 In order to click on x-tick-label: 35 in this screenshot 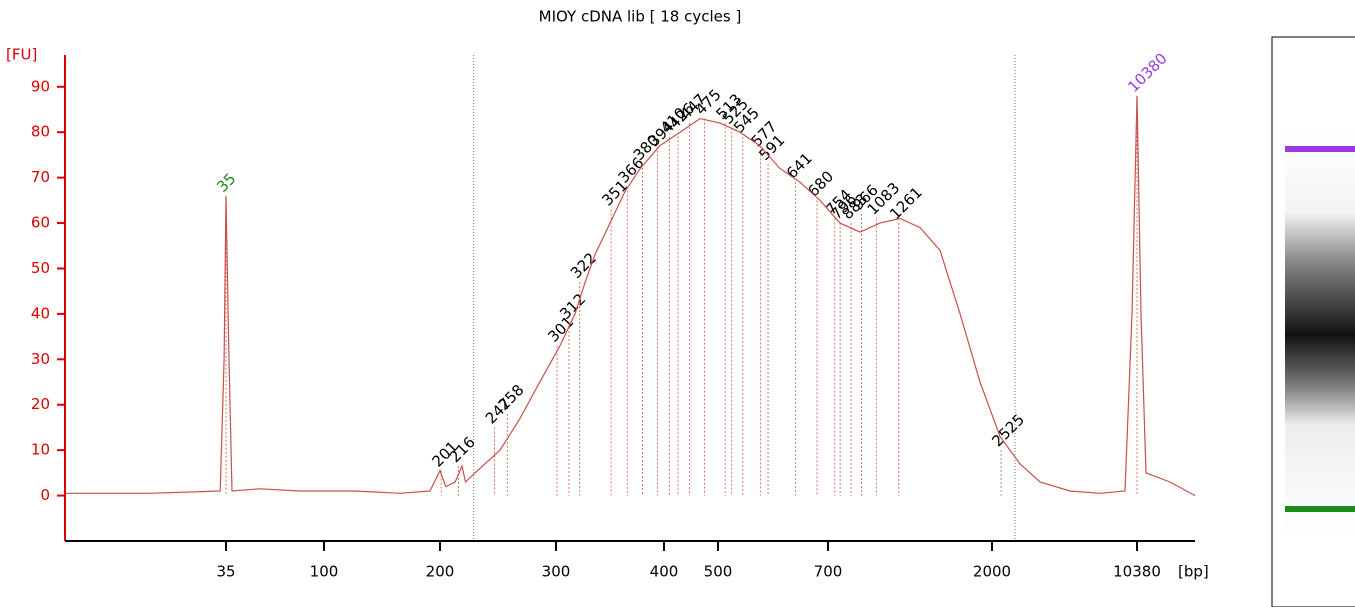, I will do `click(225, 572)`.